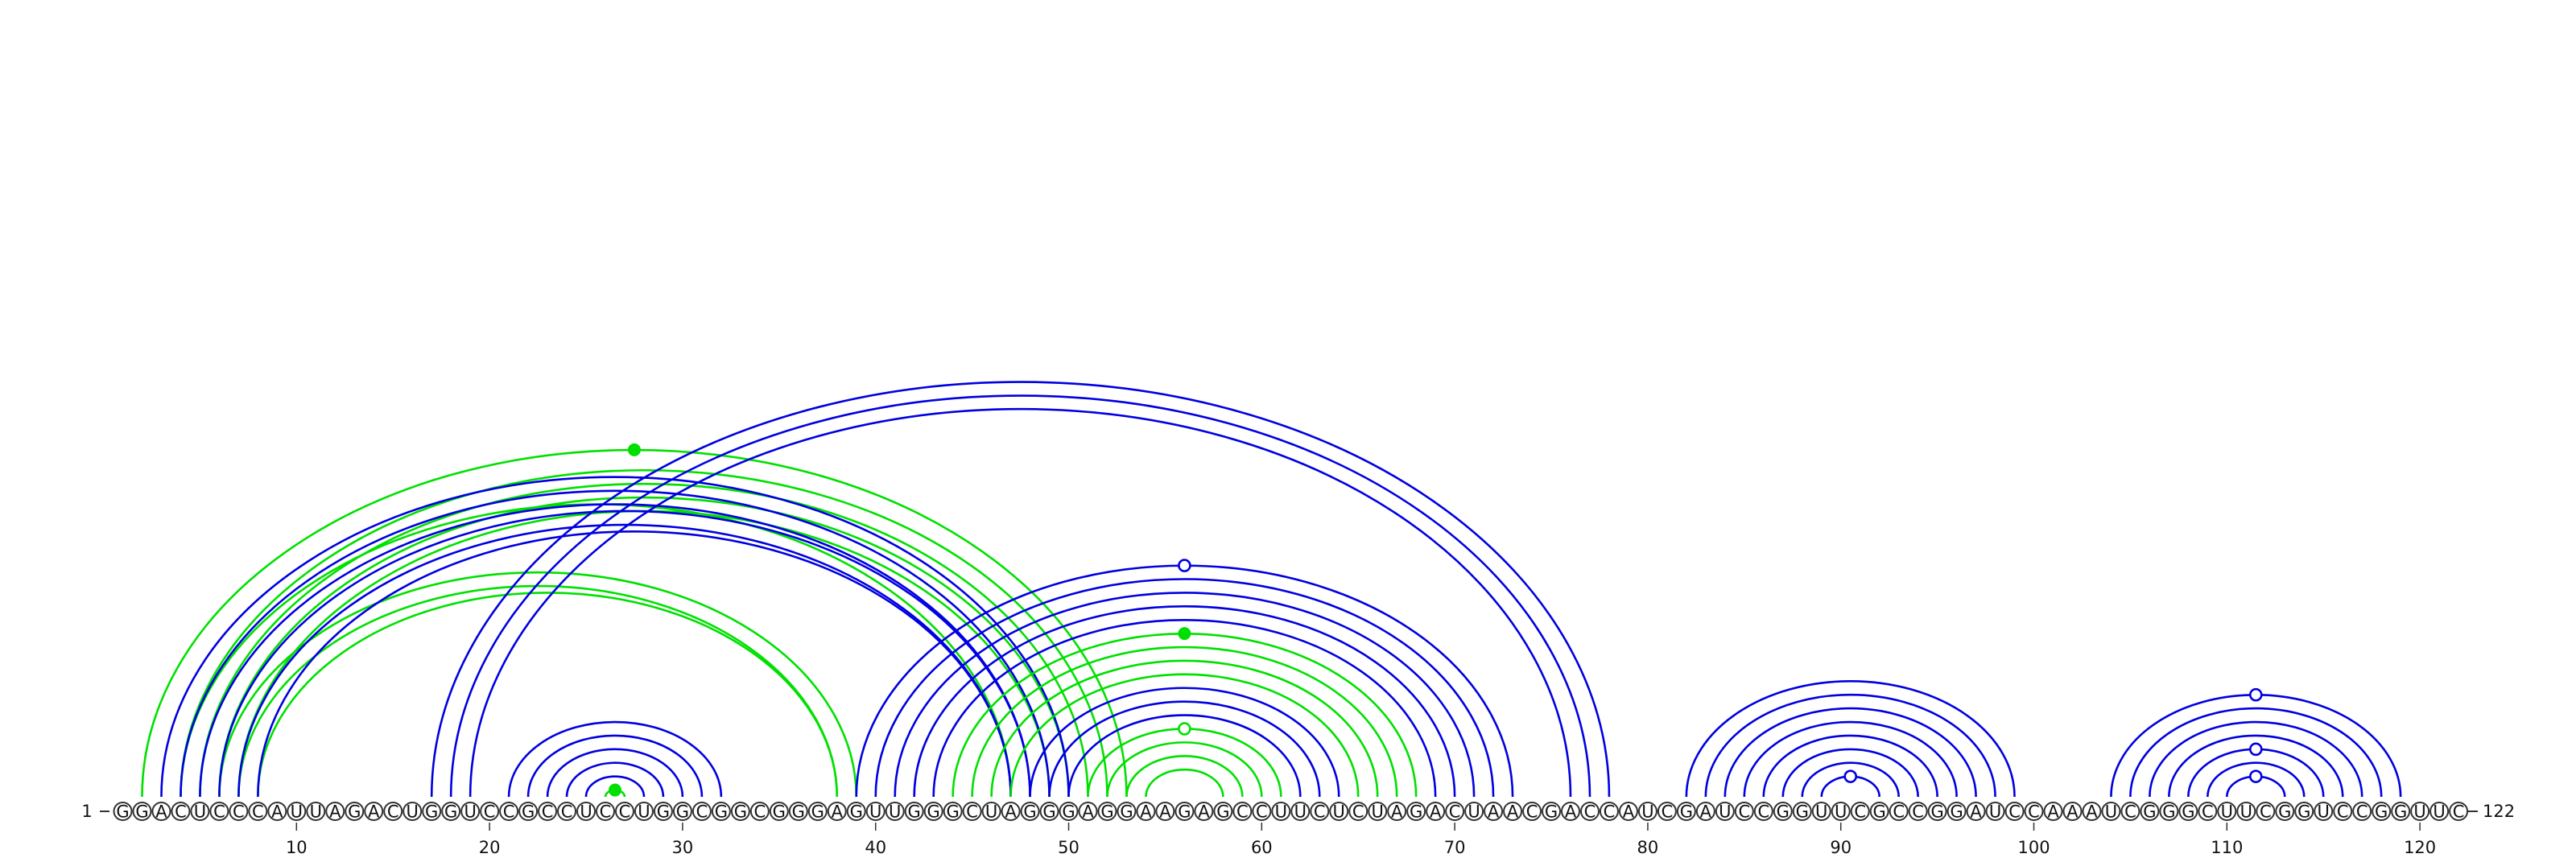 This screenshot has height=858, width=2576. I want to click on arc-group-green-e, so click(1184, 763).